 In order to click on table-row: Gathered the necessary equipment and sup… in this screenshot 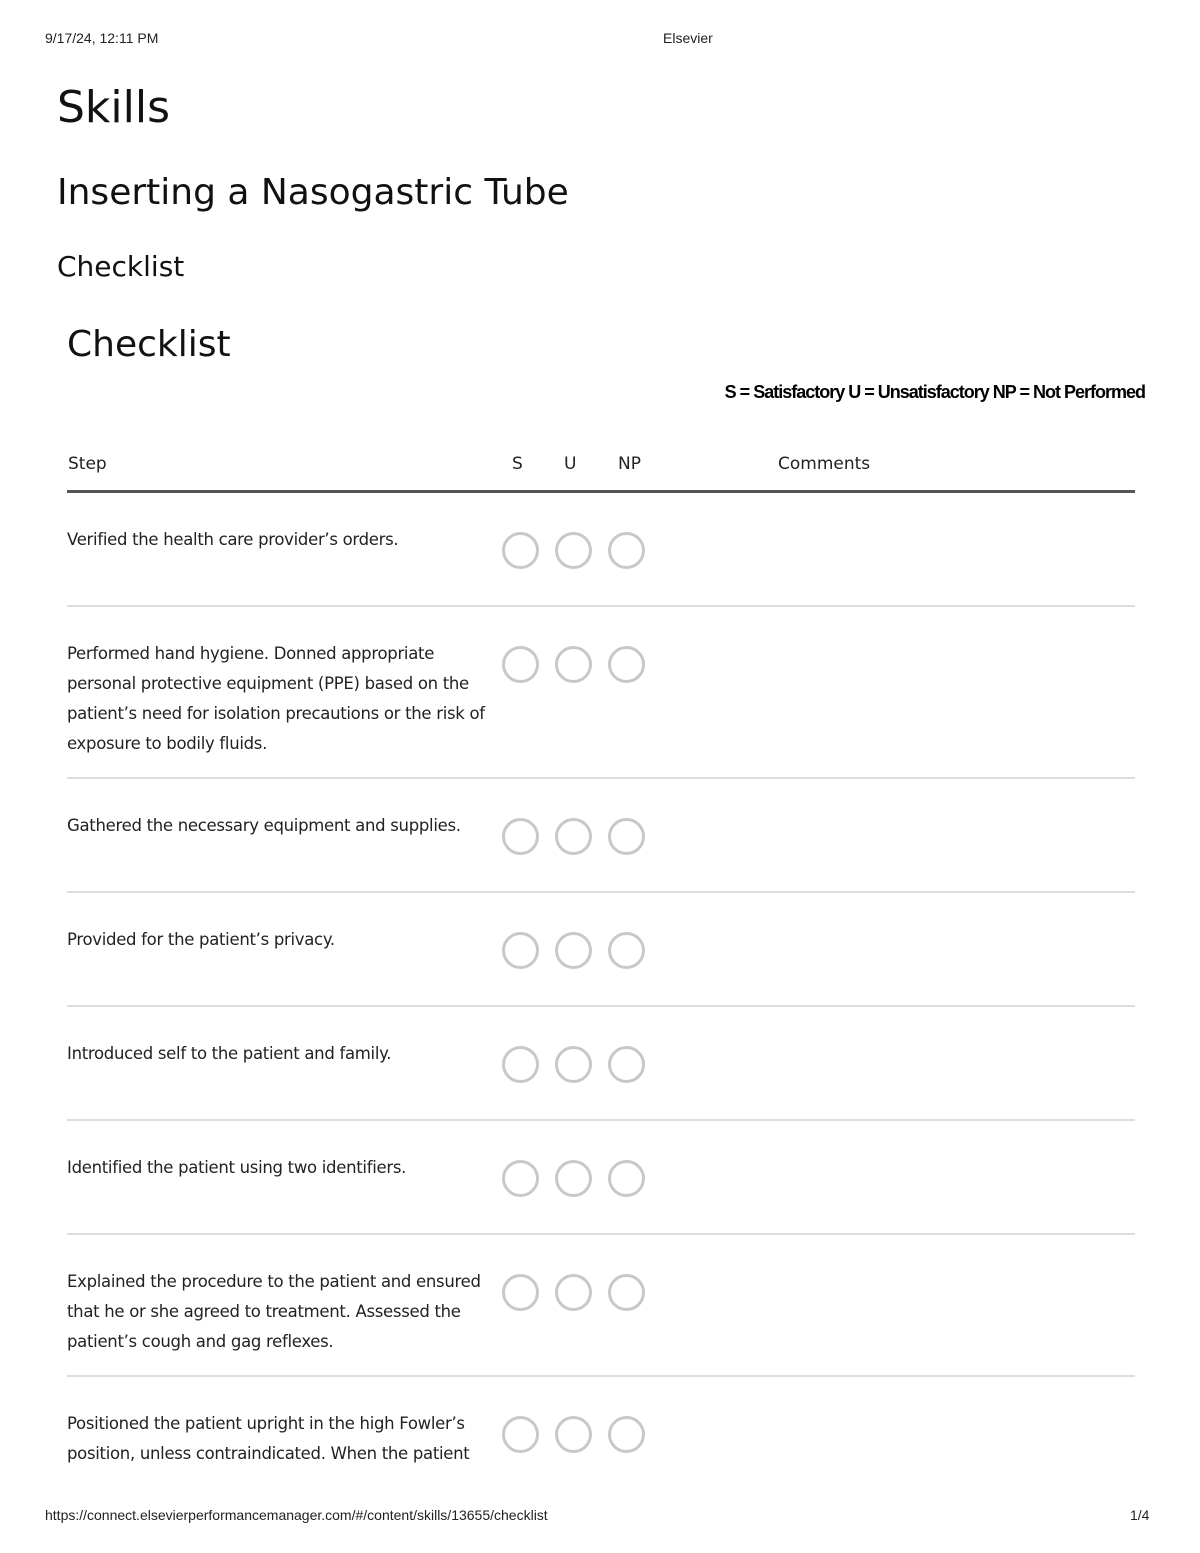, I will do `click(601, 836)`.